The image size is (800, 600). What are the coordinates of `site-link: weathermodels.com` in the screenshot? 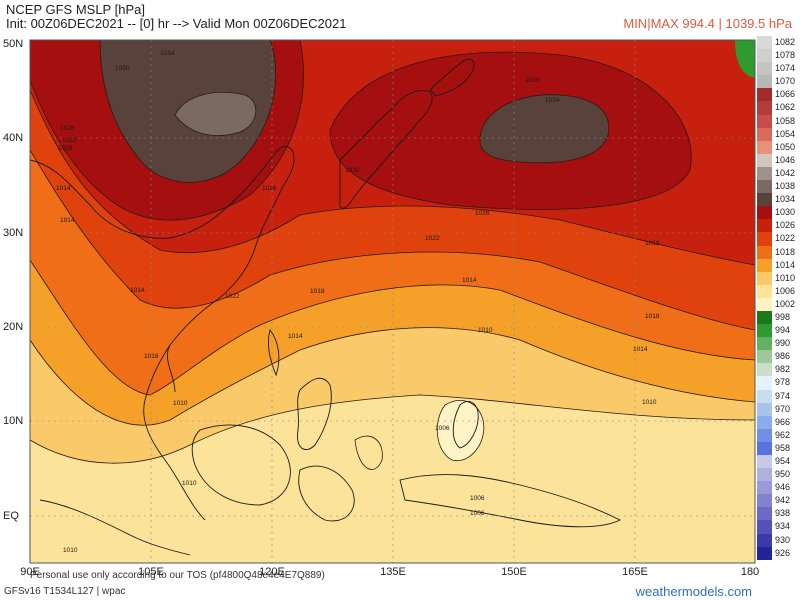 It's located at (693, 591).